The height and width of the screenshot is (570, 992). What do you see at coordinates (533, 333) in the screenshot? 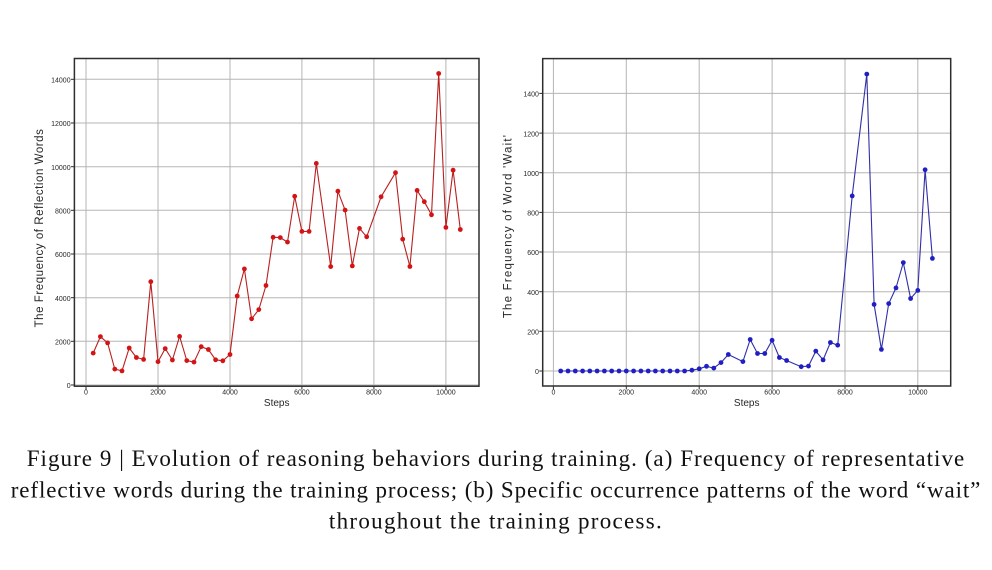
I see `svg-text: 200` at bounding box center [533, 333].